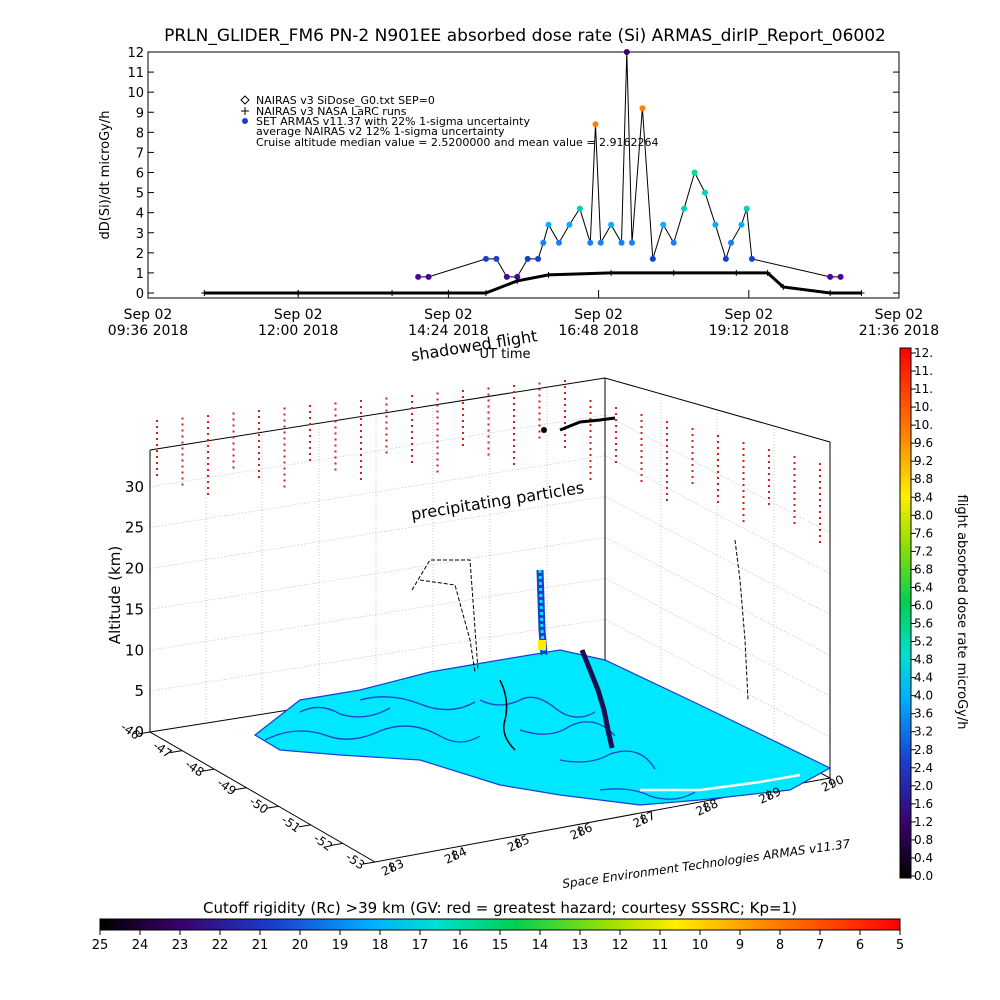 Image resolution: width=1000 pixels, height=1000 pixels. What do you see at coordinates (720, 782) in the screenshot?
I see `land-mass` at bounding box center [720, 782].